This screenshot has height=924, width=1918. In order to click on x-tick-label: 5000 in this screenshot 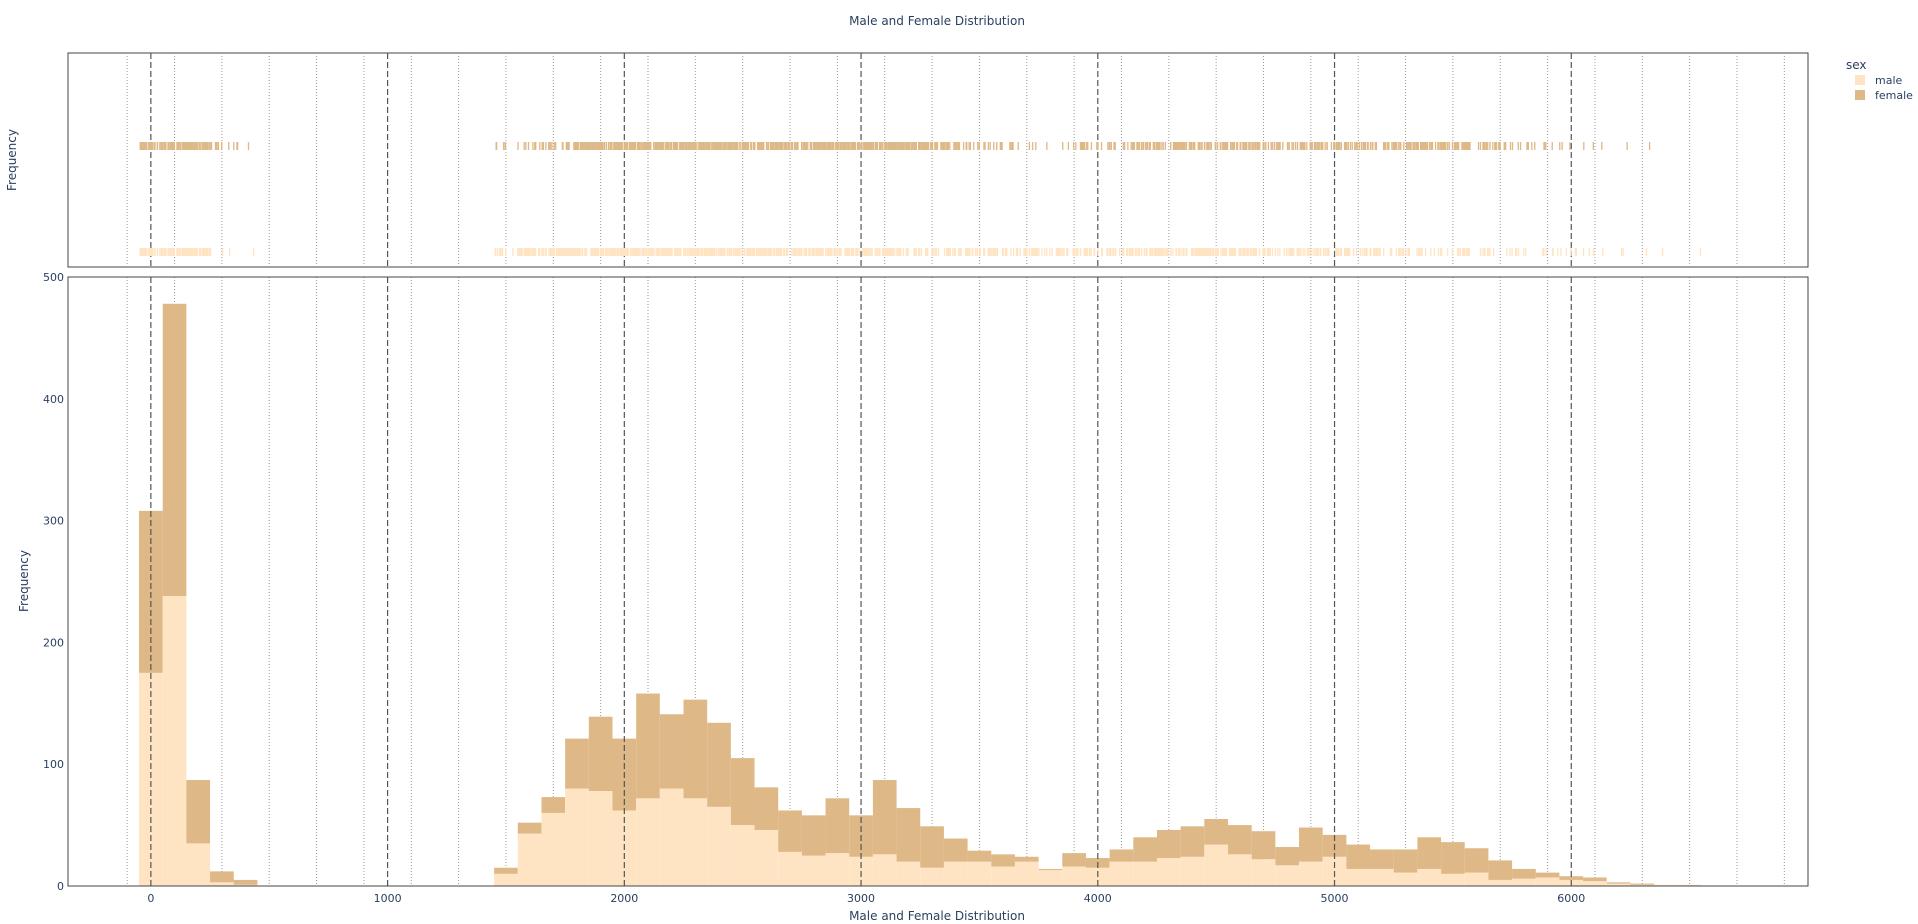, I will do `click(1335, 898)`.